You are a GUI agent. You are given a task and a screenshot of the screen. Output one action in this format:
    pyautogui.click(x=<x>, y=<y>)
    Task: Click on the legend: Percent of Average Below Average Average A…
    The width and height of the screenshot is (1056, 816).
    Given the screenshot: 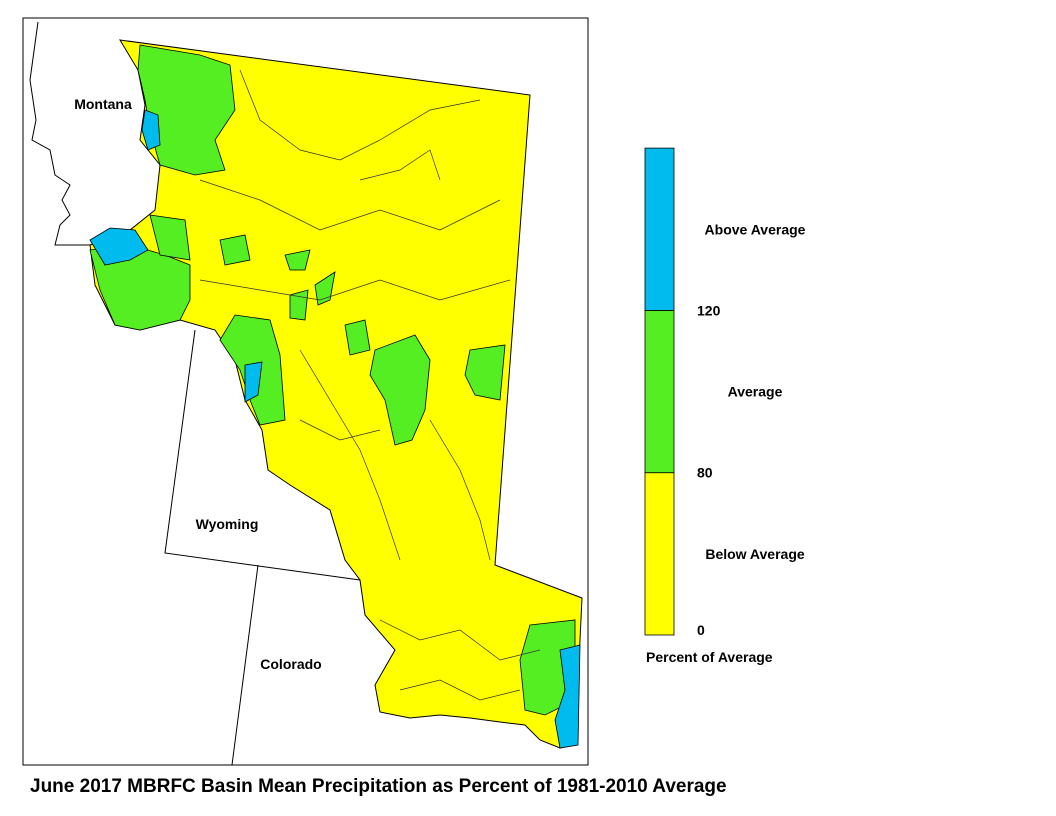 What is the action you would take?
    pyautogui.click(x=725, y=406)
    